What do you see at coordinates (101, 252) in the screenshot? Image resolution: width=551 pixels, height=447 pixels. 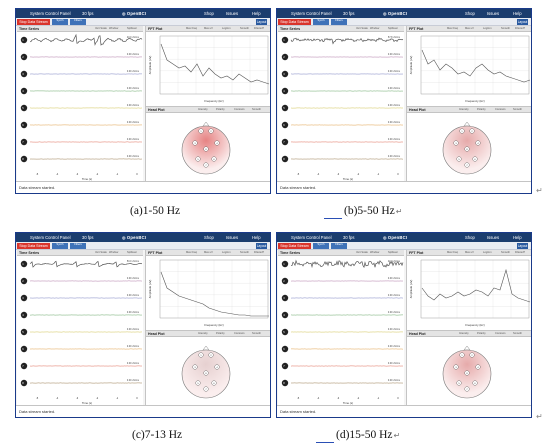 I see `vert-scale-dropdown: Vert Scale` at bounding box center [101, 252].